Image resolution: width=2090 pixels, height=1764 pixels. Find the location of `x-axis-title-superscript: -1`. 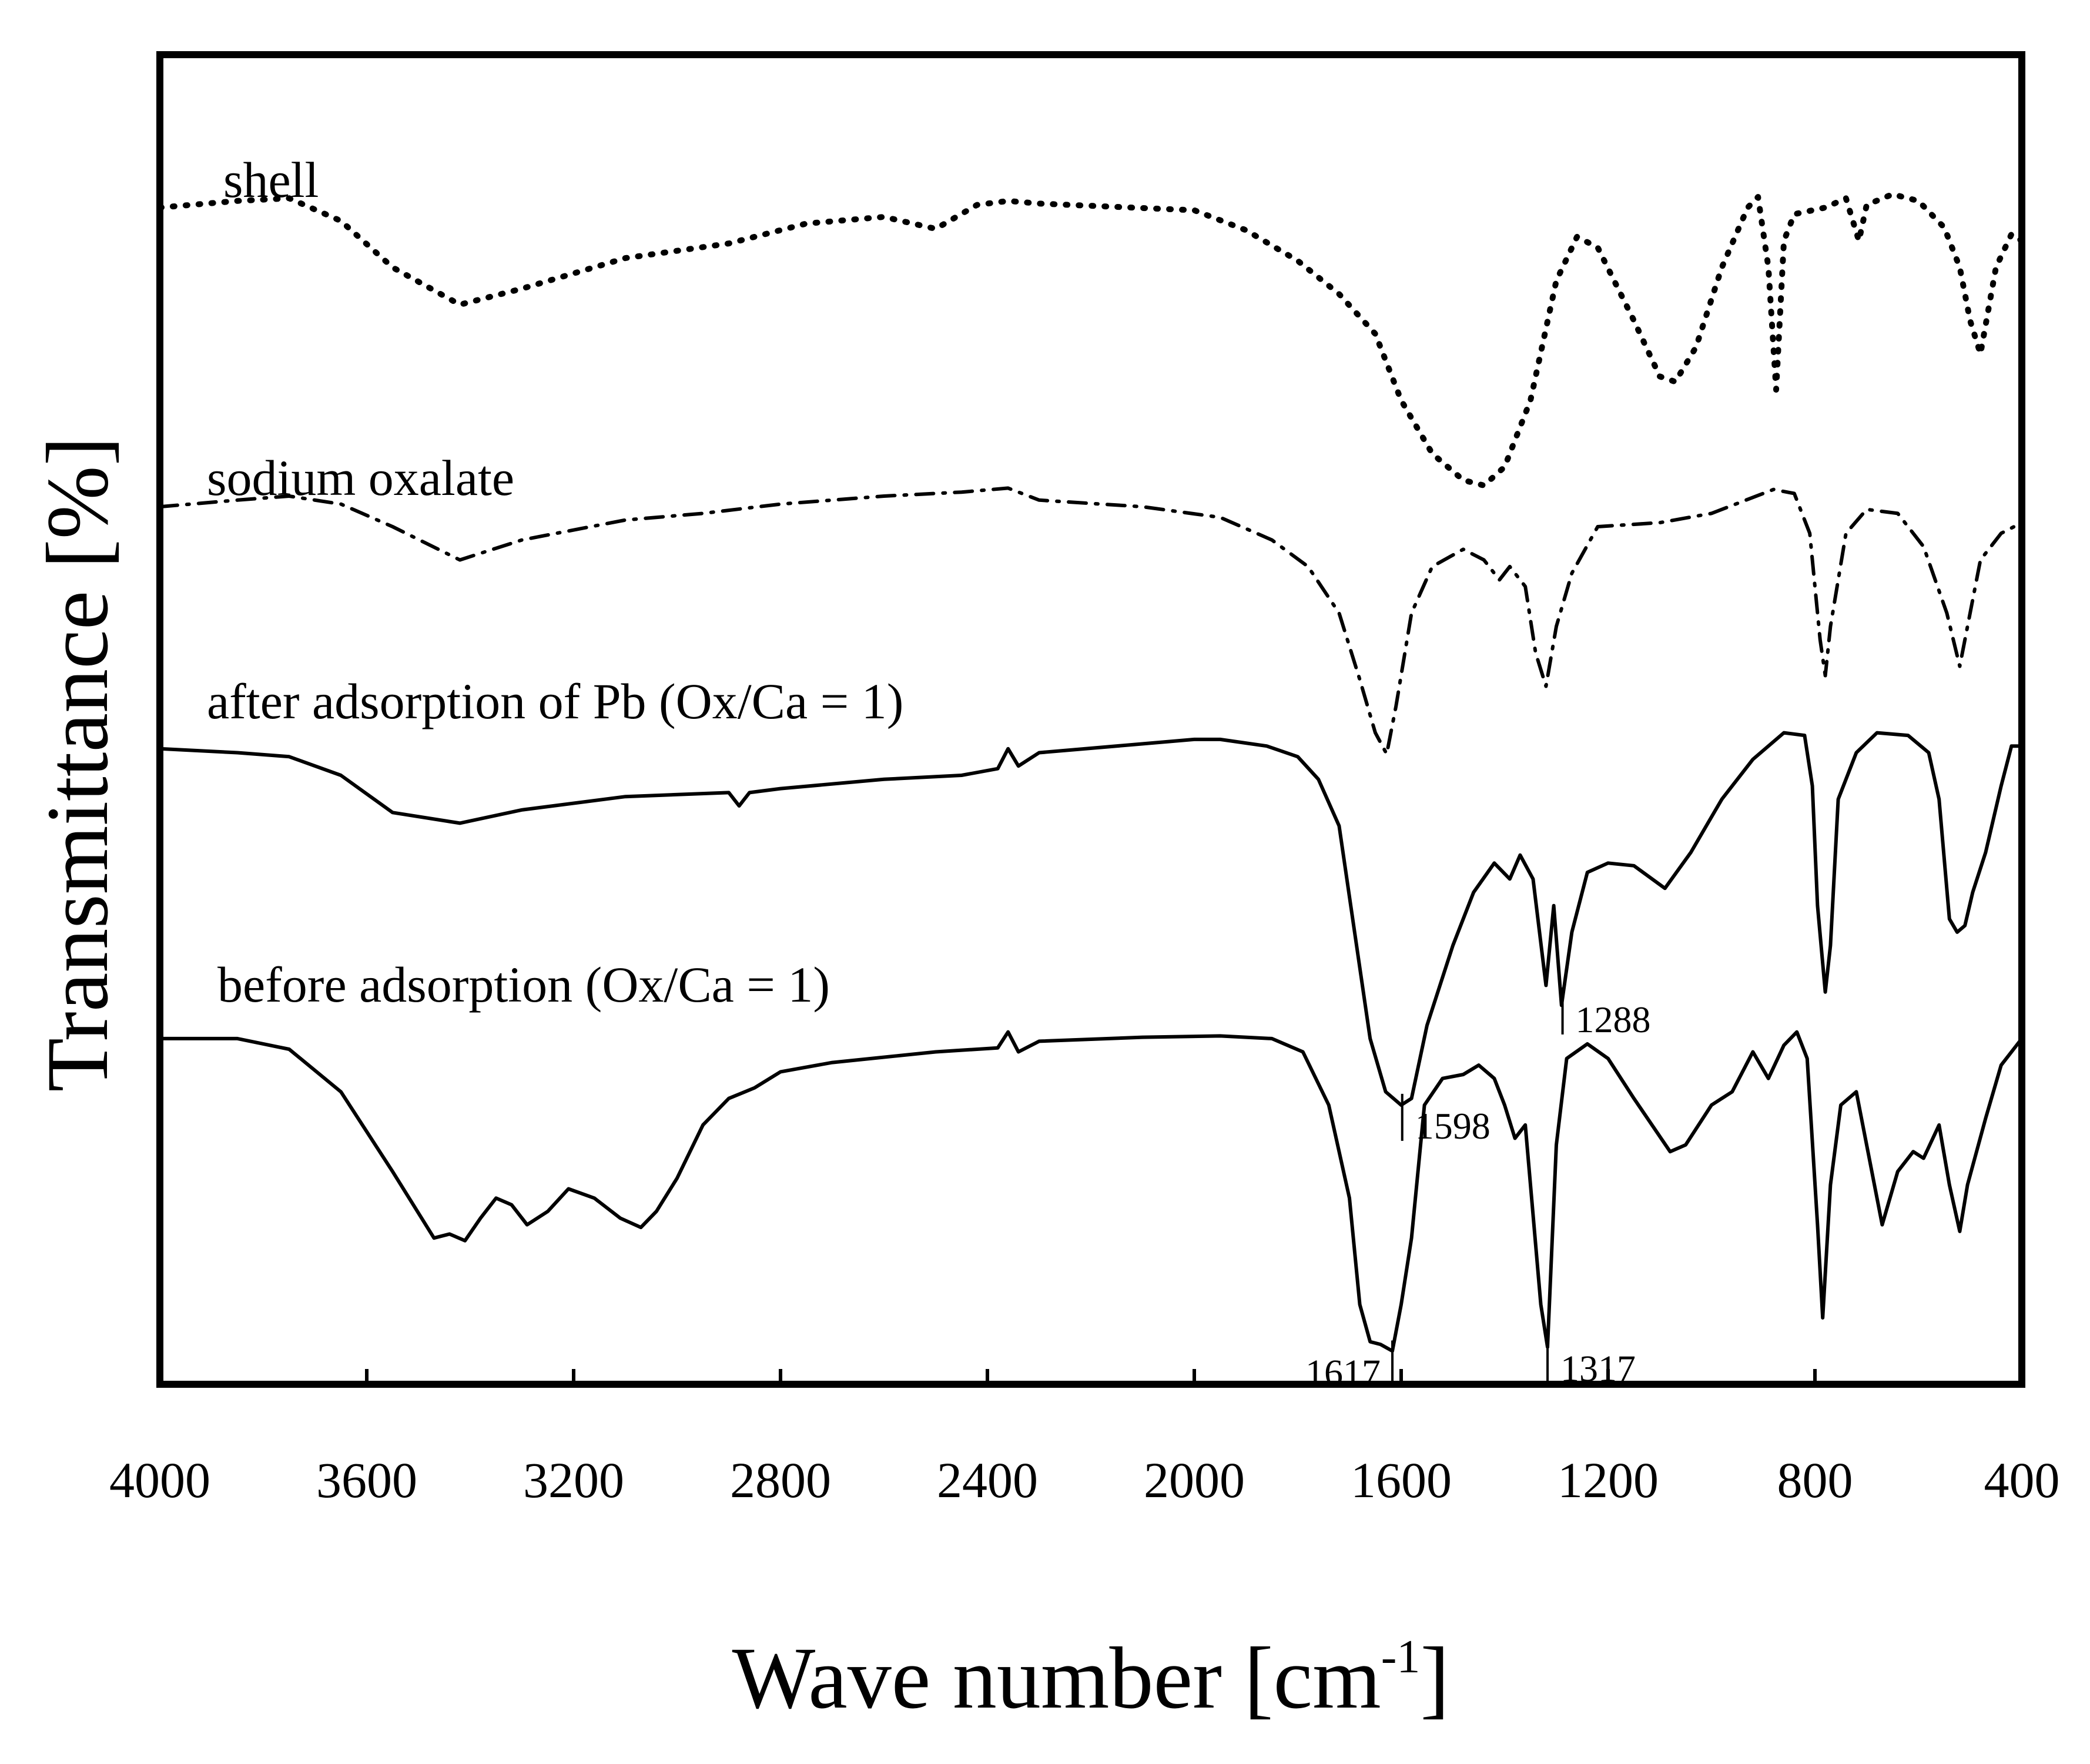

x-axis-title-superscript: -1 is located at coordinates (1401, 1657).